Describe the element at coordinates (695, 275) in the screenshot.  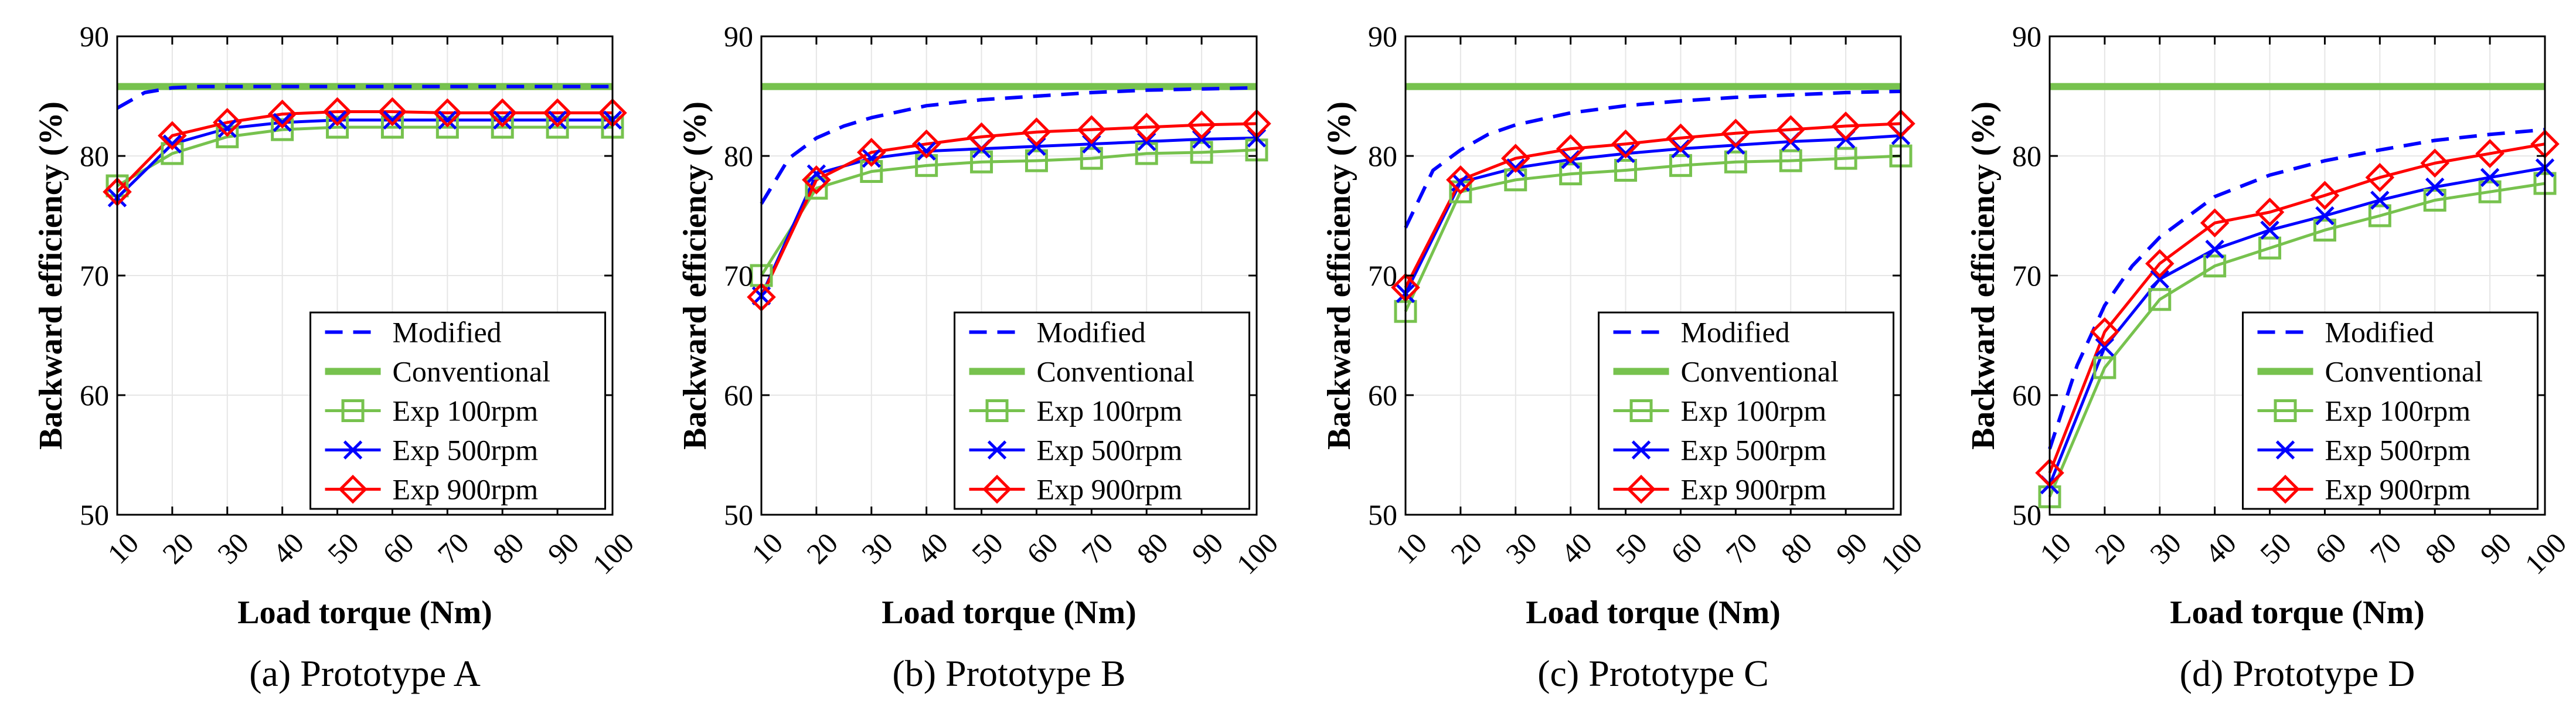
I see `y-axis-label: Backward efficiency (%)` at that location.